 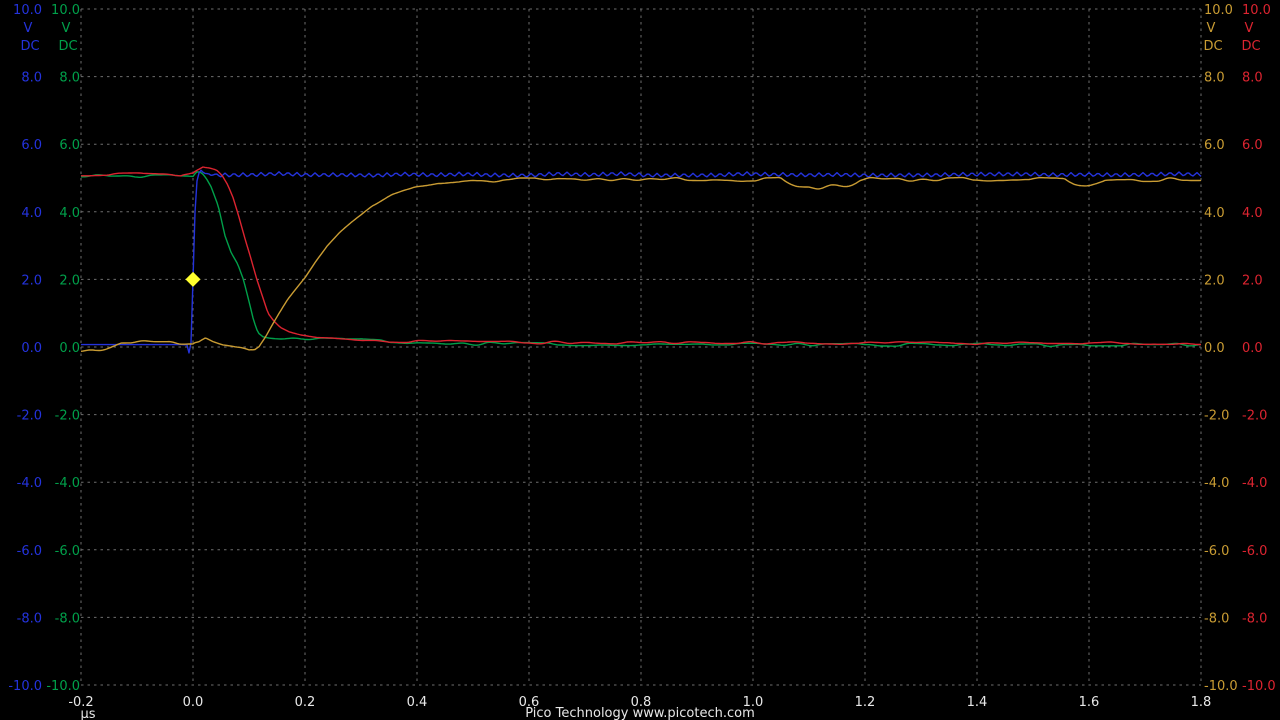 What do you see at coordinates (25, 686) in the screenshot?
I see `axis-blue-tick-label: -10.0` at bounding box center [25, 686].